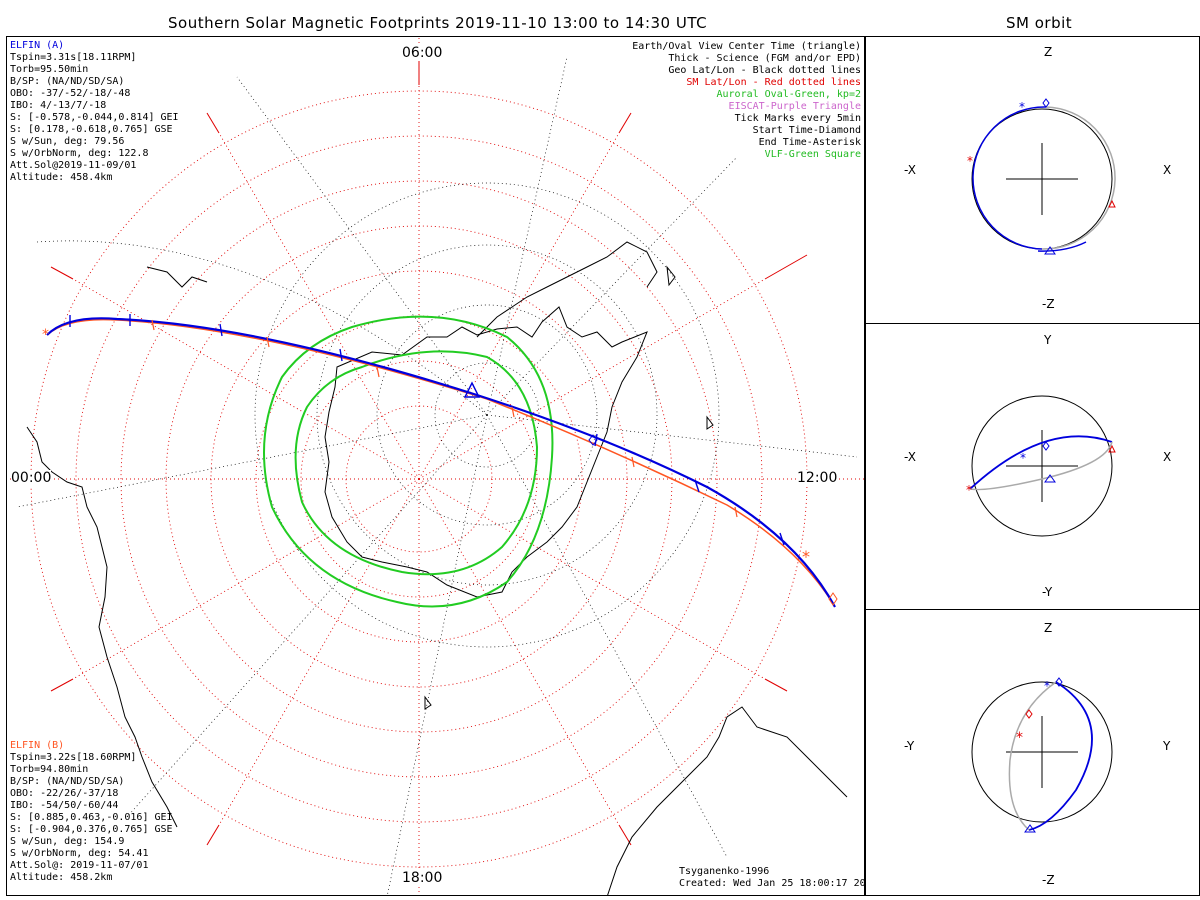 This screenshot has width=1200, height=900. Describe the element at coordinates (91, 829) in the screenshot. I see `elfin-b-line: S: [-0.904,0.376,0.765] GSE` at that location.